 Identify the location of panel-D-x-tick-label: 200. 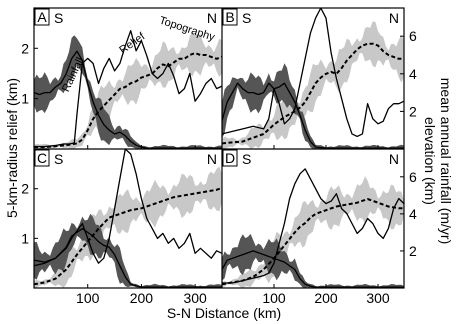
(326, 298).